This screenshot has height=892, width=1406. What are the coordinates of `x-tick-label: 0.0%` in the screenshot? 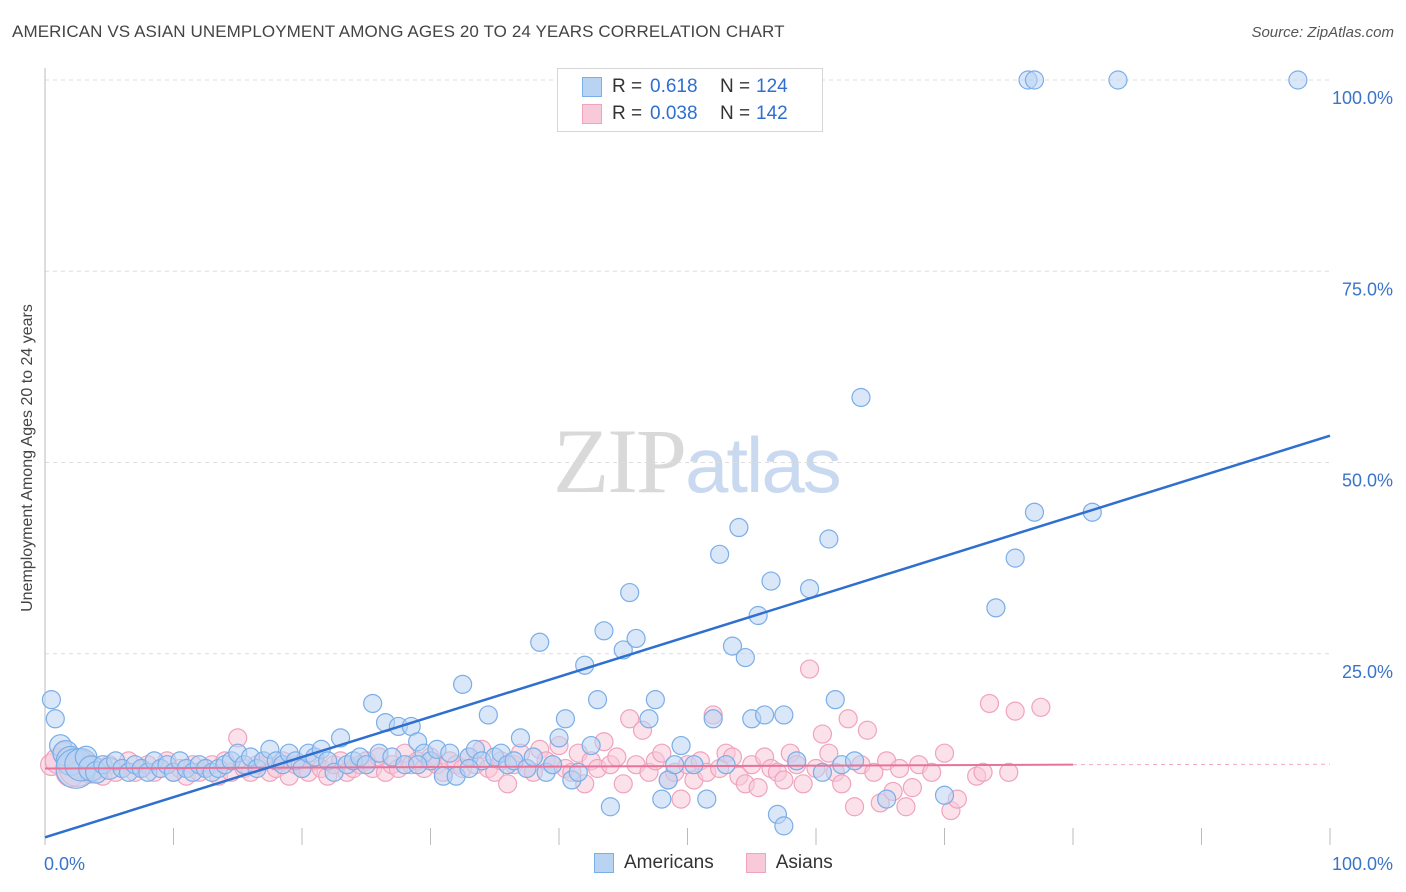 It's located at (64, 864).